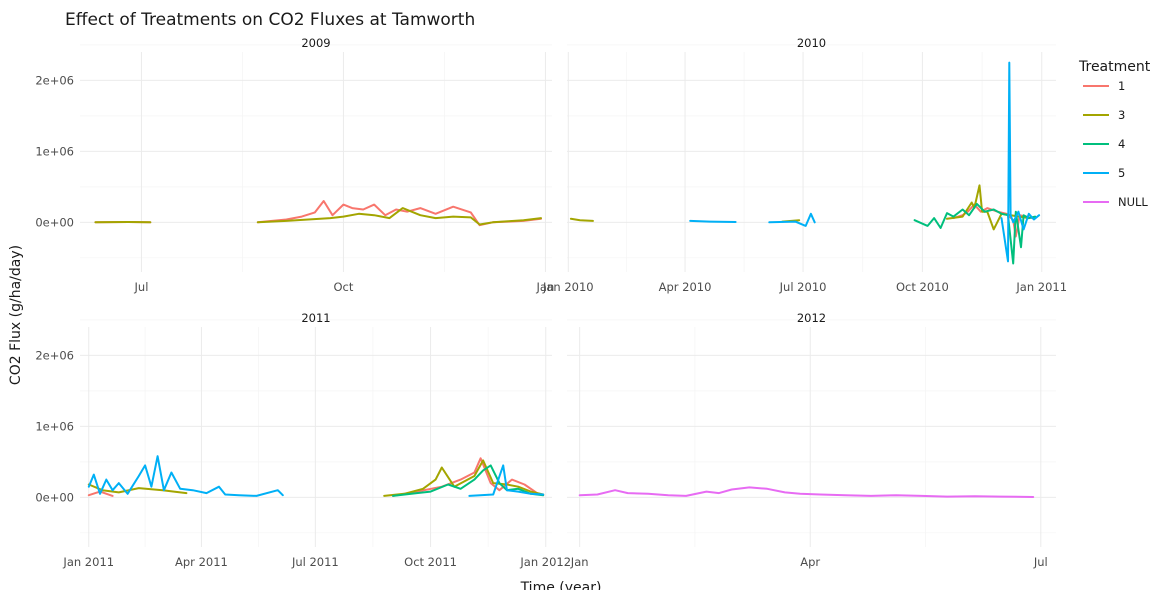 This screenshot has height=590, width=1163. I want to click on facet-strip-label: 2010, so click(811, 43).